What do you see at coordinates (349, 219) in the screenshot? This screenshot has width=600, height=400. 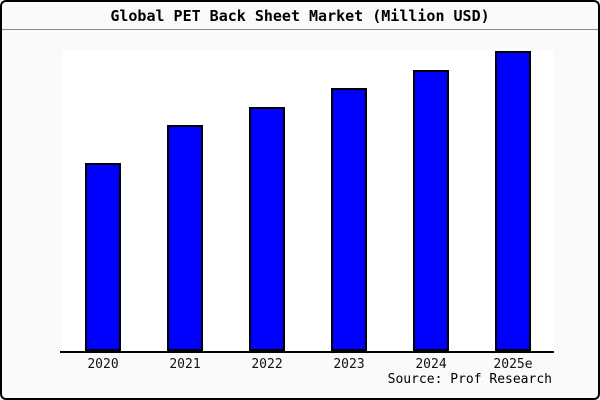 I see `bar-2023` at bounding box center [349, 219].